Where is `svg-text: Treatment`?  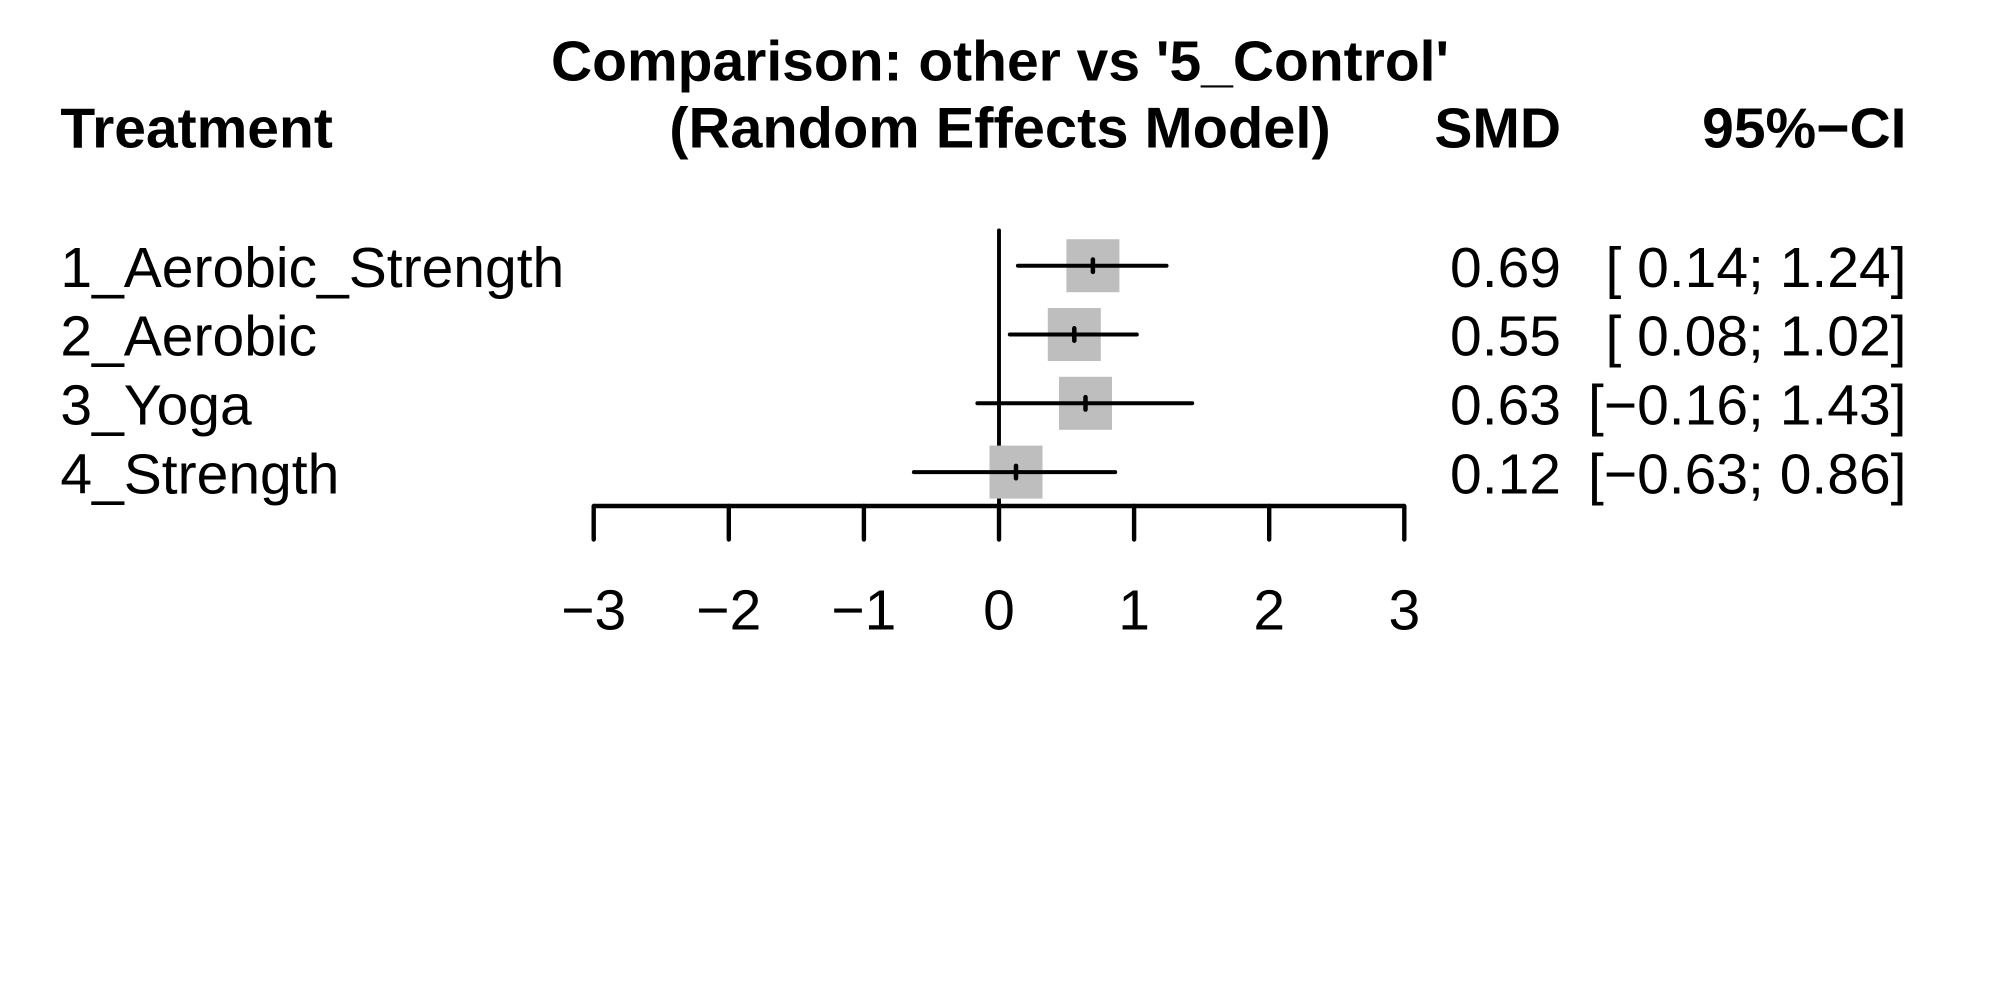
svg-text: Treatment is located at coordinates (196, 129).